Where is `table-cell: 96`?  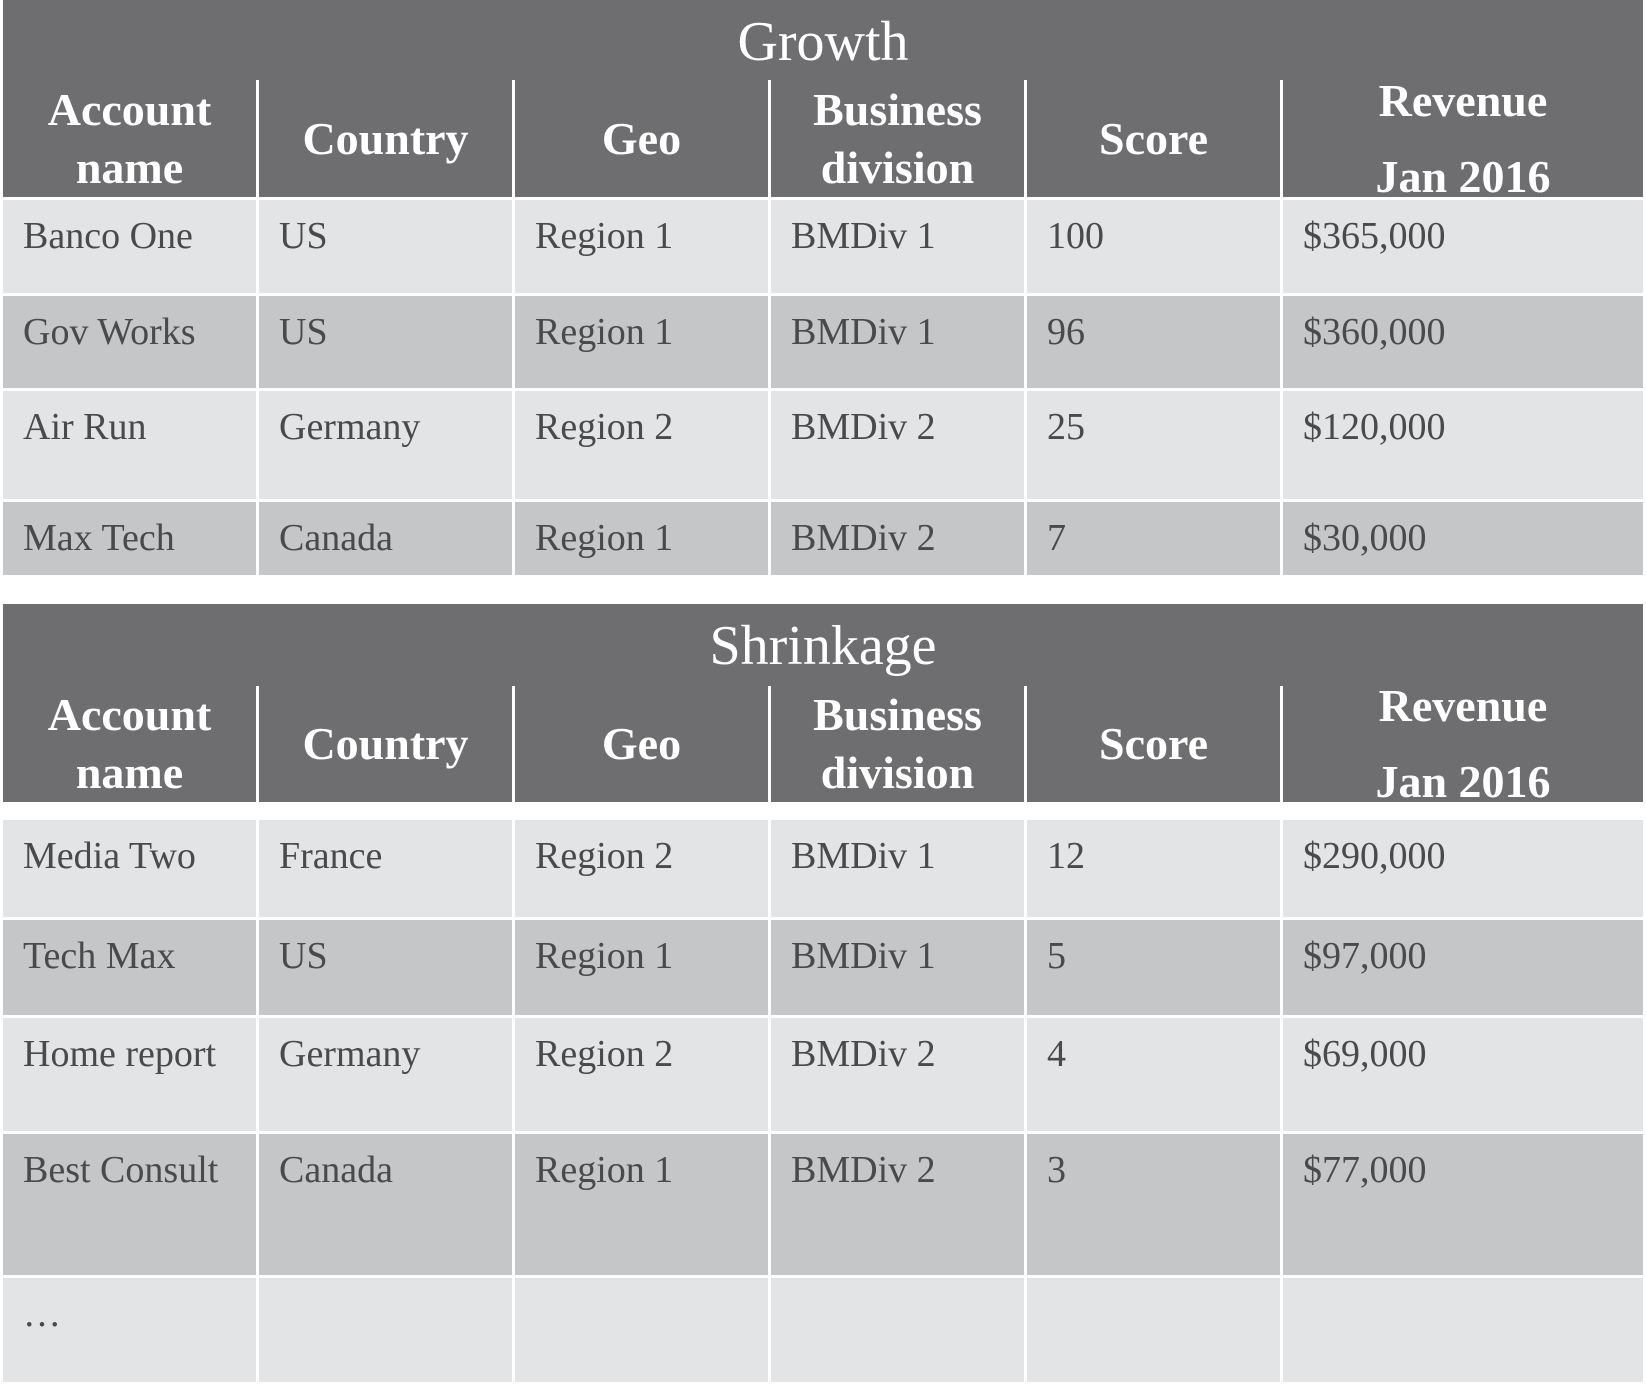
table-cell: 96 is located at coordinates (1066, 332).